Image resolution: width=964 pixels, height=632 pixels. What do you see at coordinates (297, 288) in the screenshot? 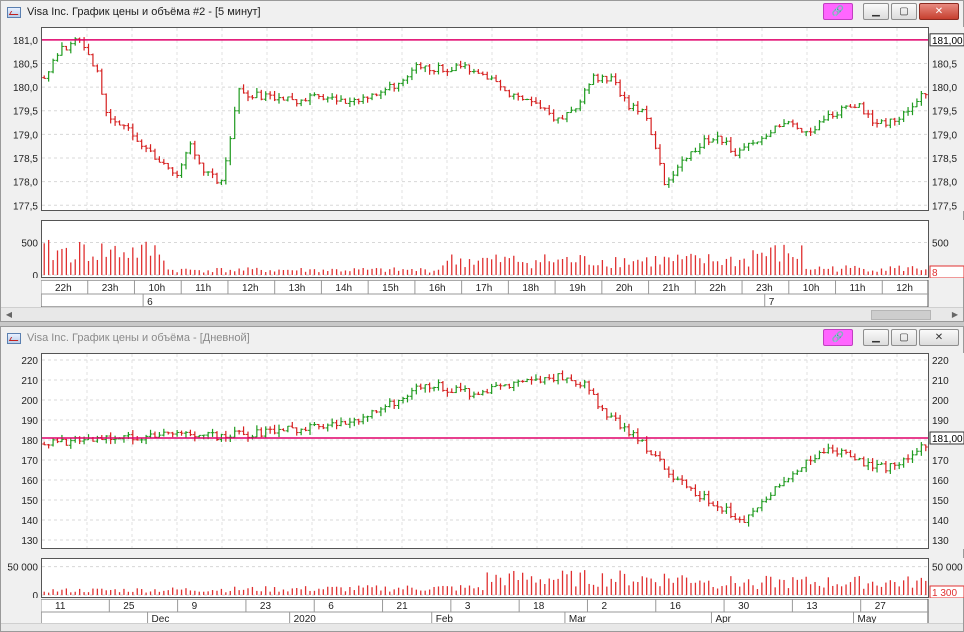
I see `time-tick-label: 13h` at bounding box center [297, 288].